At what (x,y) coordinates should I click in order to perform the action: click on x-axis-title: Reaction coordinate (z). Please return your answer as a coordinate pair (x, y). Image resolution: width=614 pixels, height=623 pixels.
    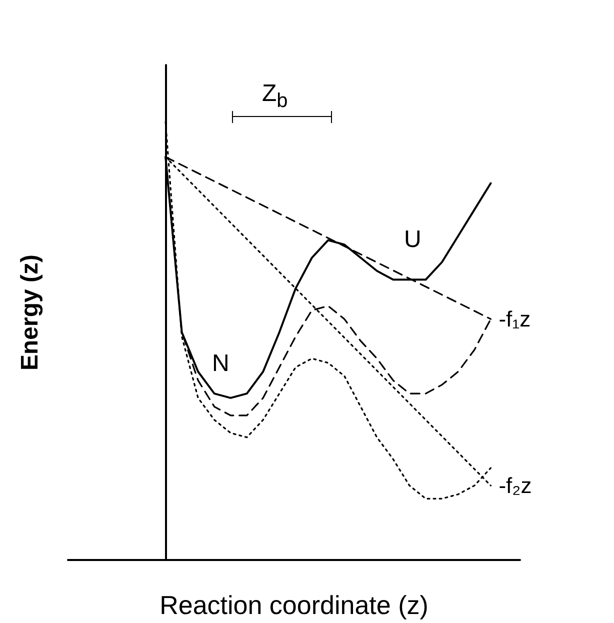
    Looking at the image, I should click on (294, 605).